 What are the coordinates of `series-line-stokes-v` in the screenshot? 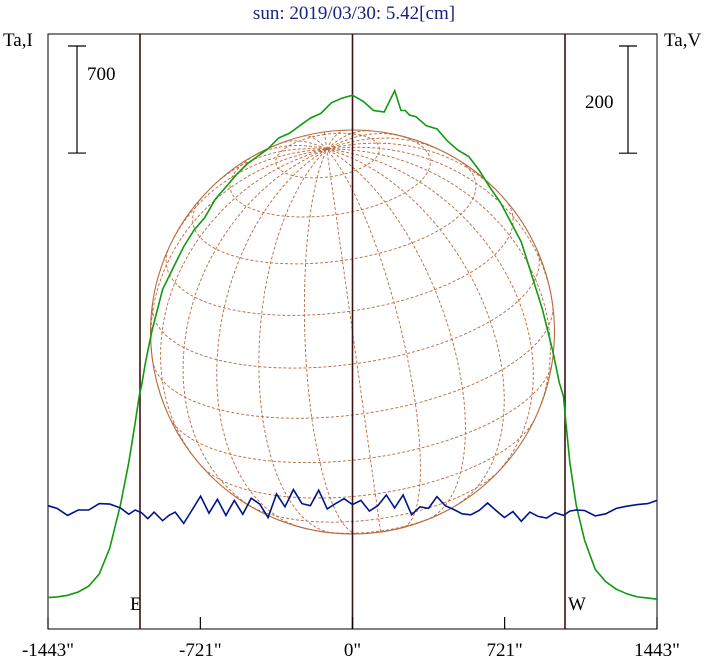 It's located at (352, 506).